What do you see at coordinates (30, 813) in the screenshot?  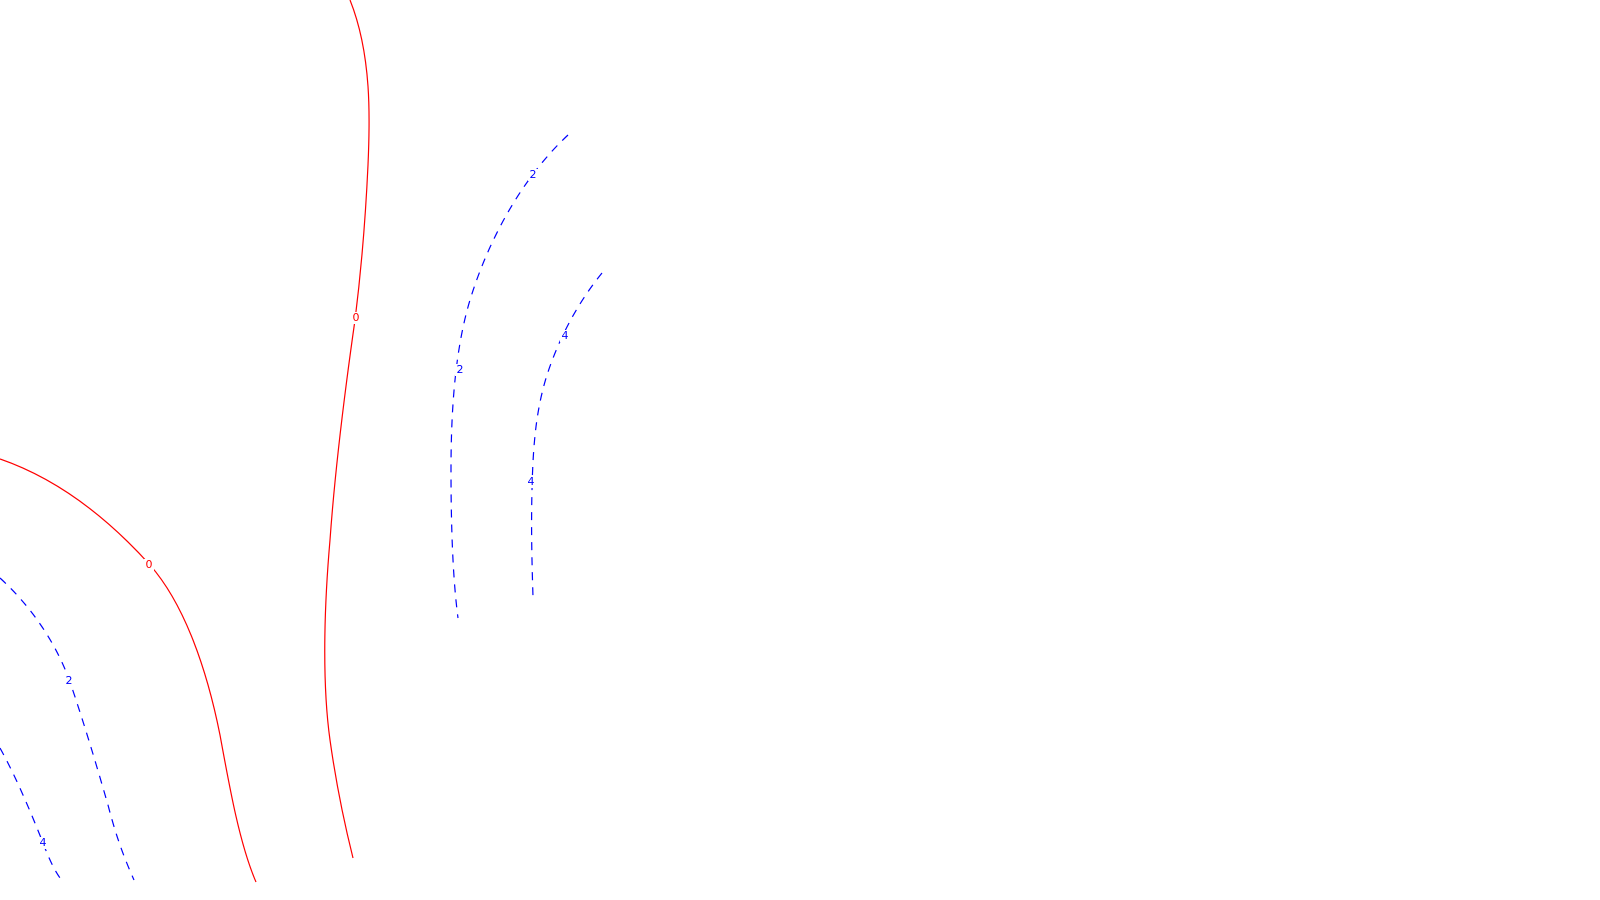 I see `contour-line-lower-left-four` at bounding box center [30, 813].